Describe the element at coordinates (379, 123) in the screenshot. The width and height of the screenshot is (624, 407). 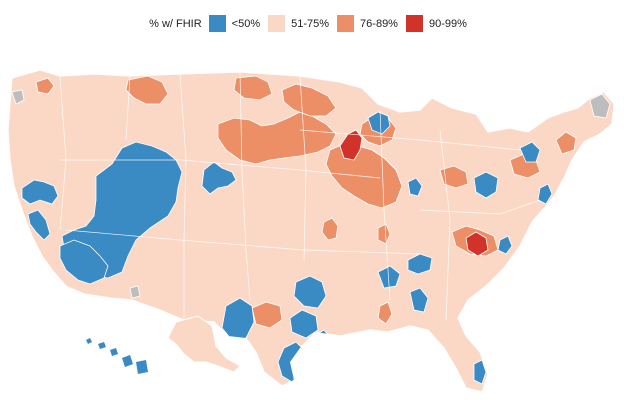
I see `region-michigan-blue` at that location.